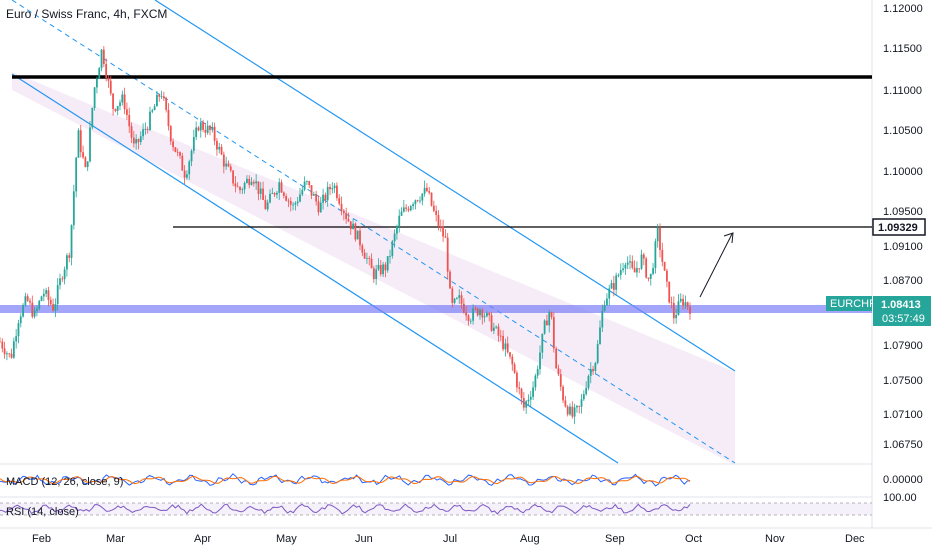 This screenshot has height=550, width=932. I want to click on macd-axis-tick: 0.00000, so click(903, 480).